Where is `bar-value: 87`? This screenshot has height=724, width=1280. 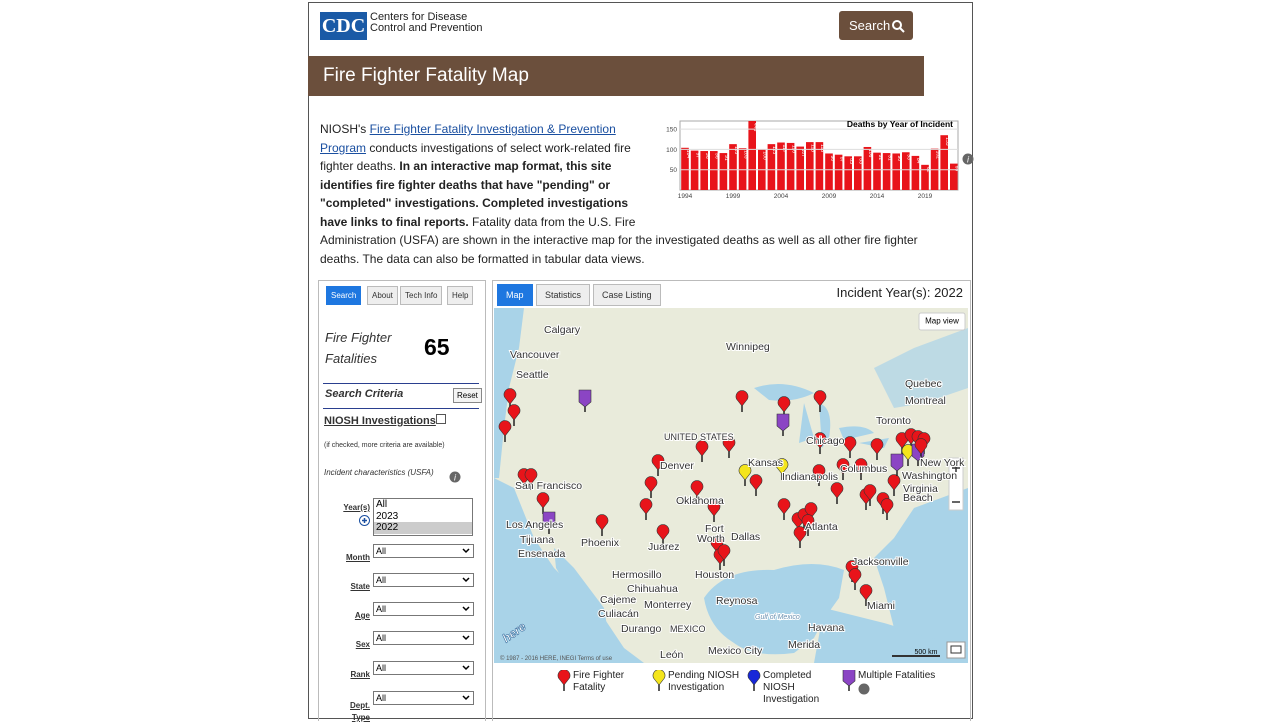 bar-value: 87 is located at coordinates (841, 160).